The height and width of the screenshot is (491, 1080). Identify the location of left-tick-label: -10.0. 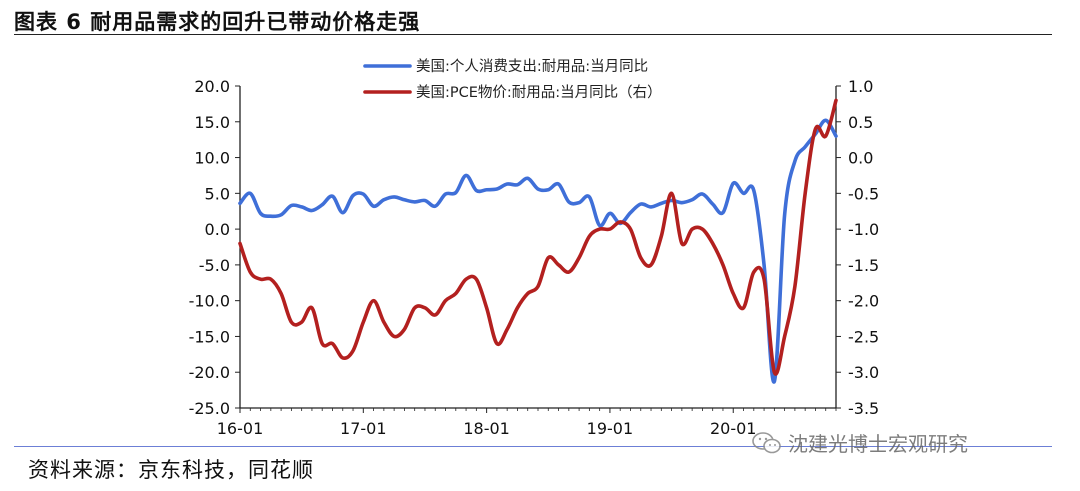
(209, 301).